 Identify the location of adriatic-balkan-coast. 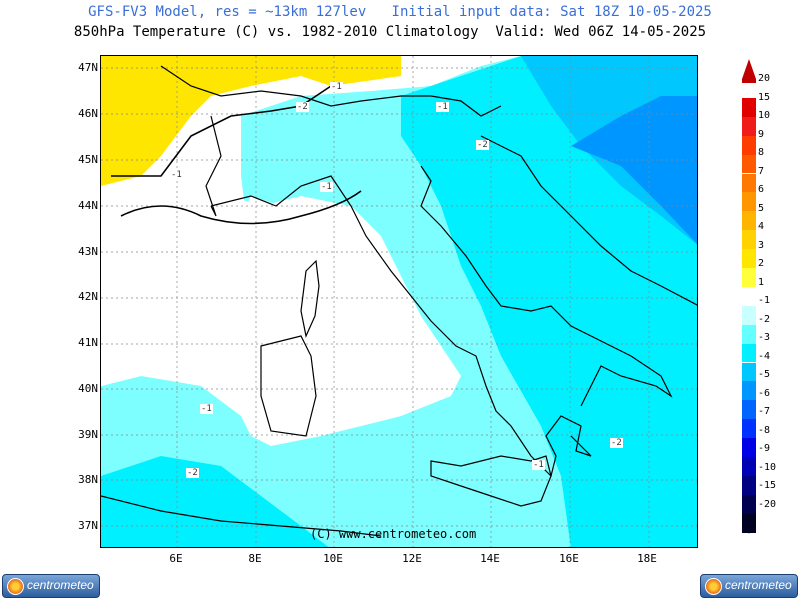
(588, 220).